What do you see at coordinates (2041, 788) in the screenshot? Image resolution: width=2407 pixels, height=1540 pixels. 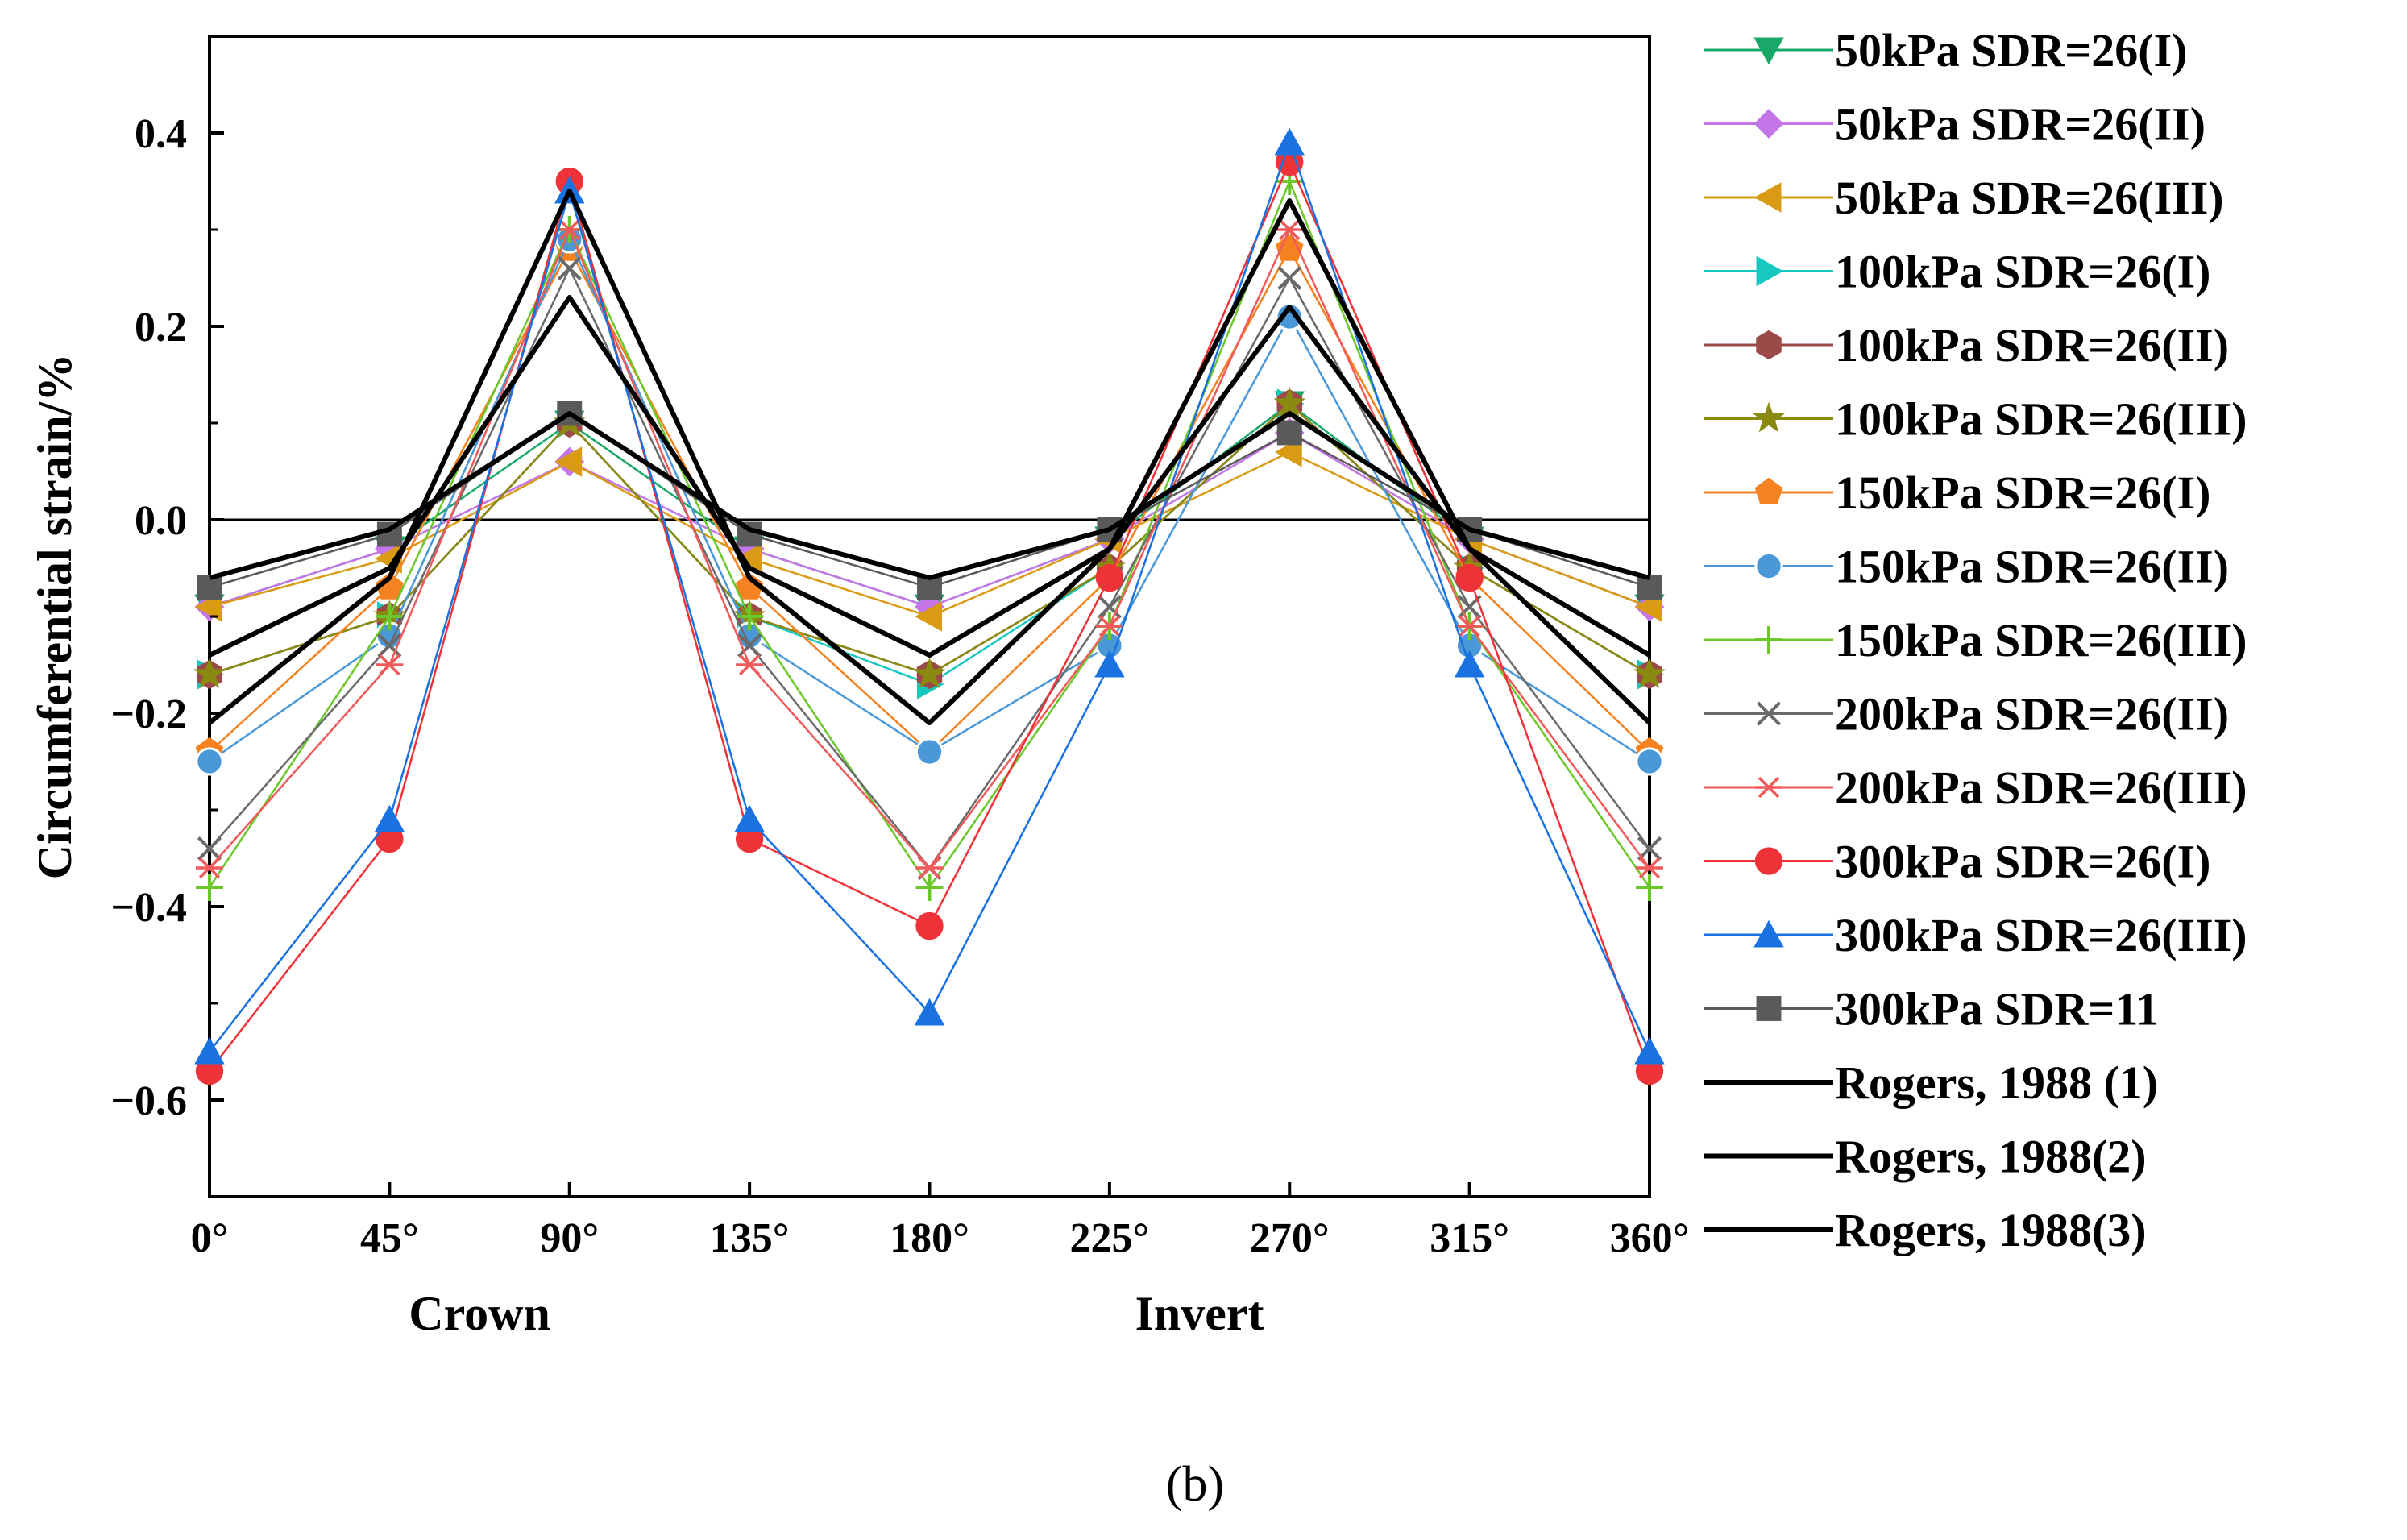 I see `legend-label: 200kPa SDR=26(III)` at bounding box center [2041, 788].